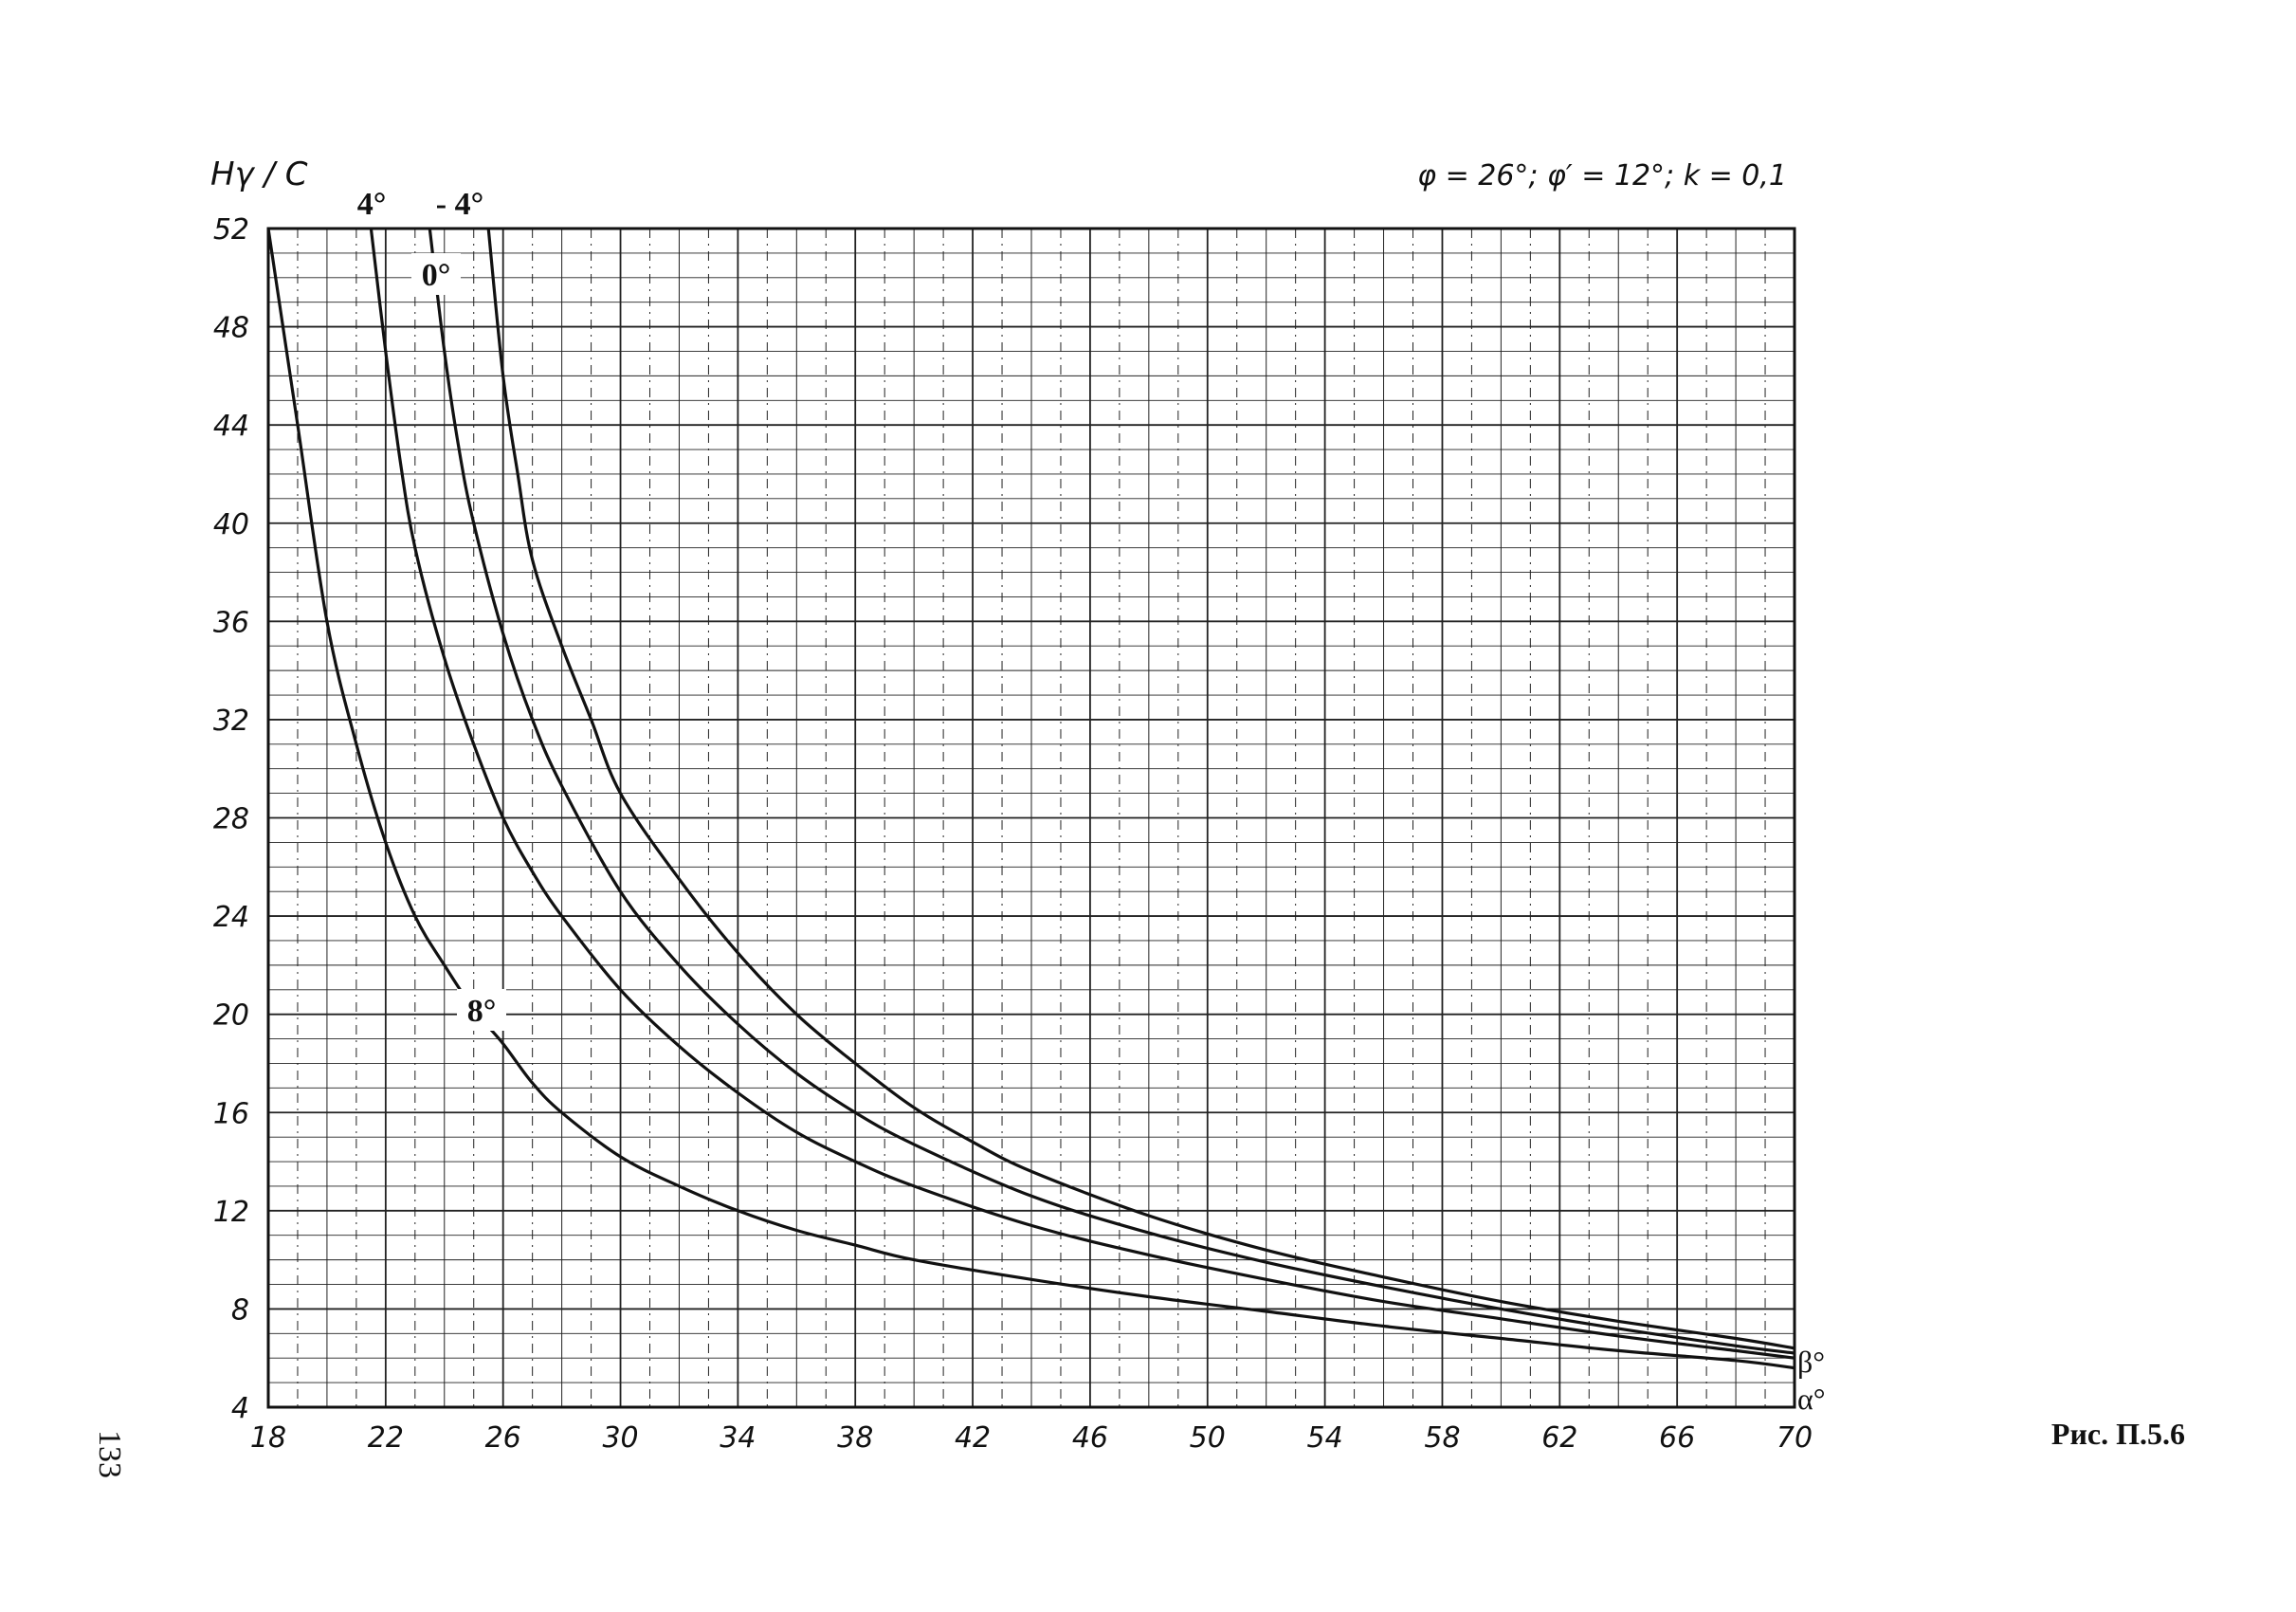 This screenshot has width=2296, height=1612. Describe the element at coordinates (1811, 1362) in the screenshot. I see `beta-axis-symbol: β°` at that location.